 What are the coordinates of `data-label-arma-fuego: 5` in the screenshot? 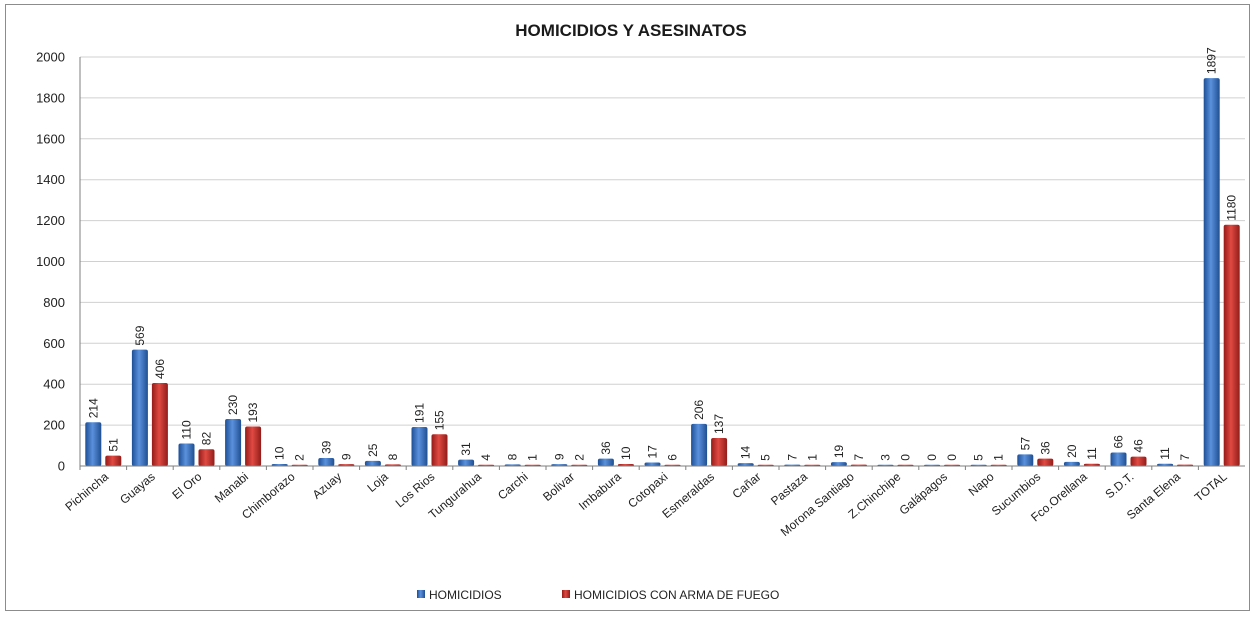 It's located at (766, 457).